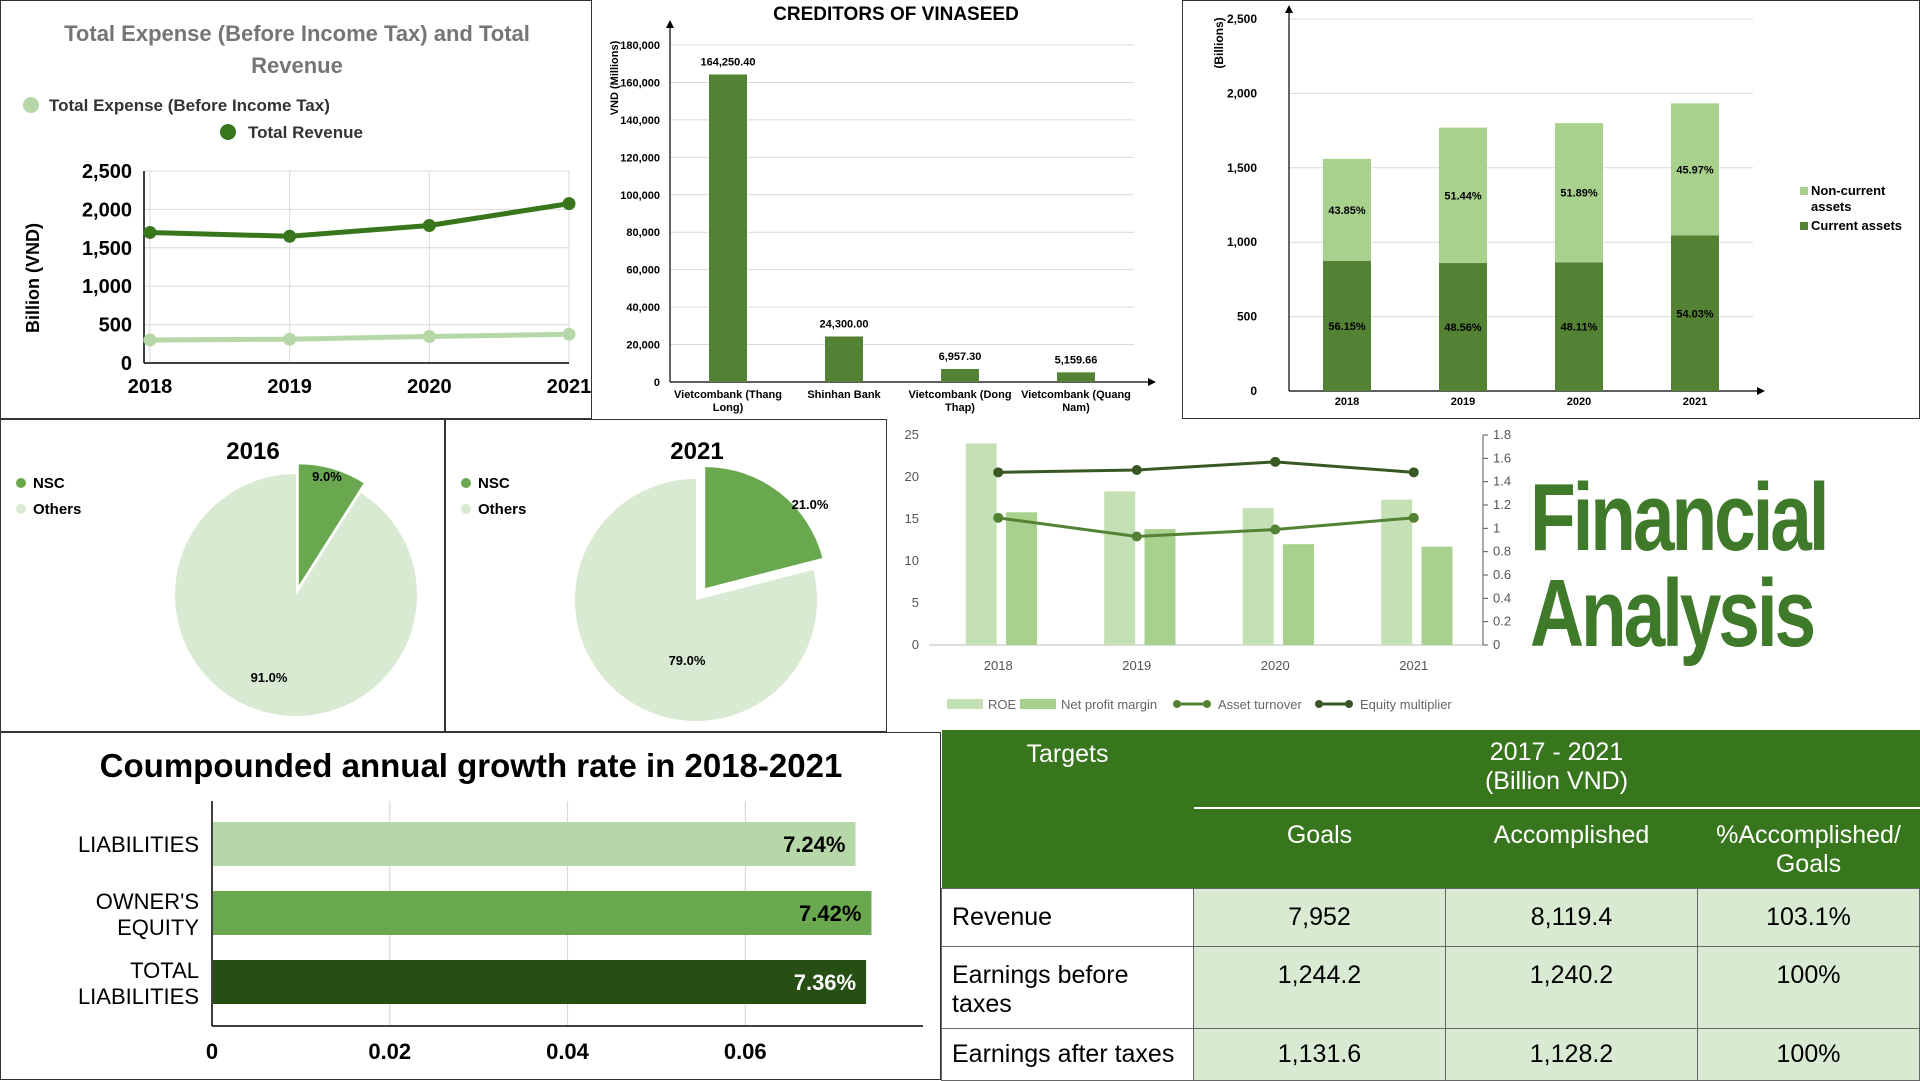 This screenshot has width=1920, height=1081. I want to click on y-tick-label-left: 0, so click(915, 644).